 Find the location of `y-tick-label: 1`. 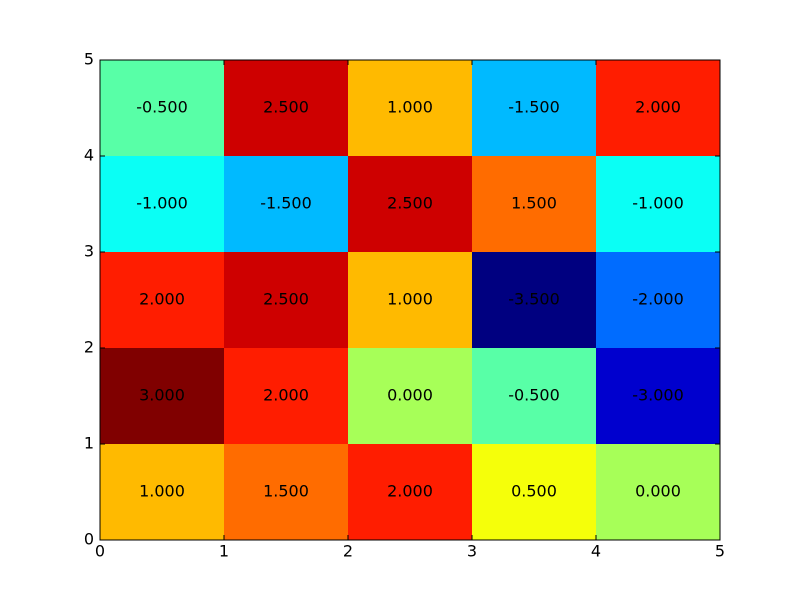

y-tick-label: 1 is located at coordinates (89, 443).